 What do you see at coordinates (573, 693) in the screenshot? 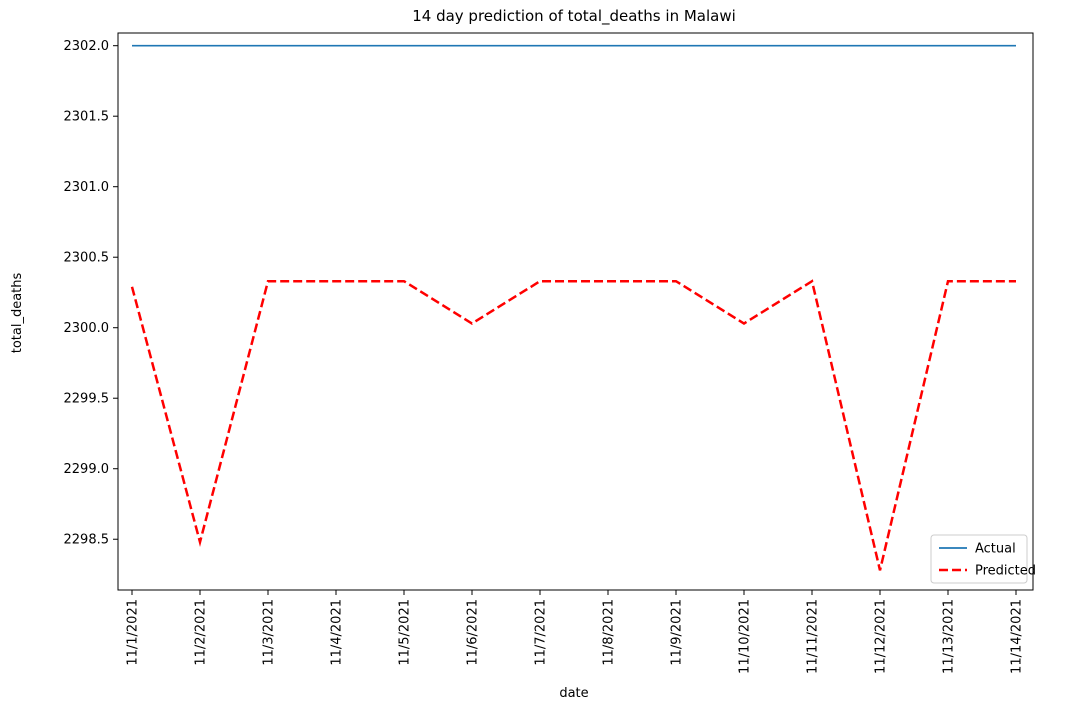
I see `x-axis-title: date` at bounding box center [573, 693].